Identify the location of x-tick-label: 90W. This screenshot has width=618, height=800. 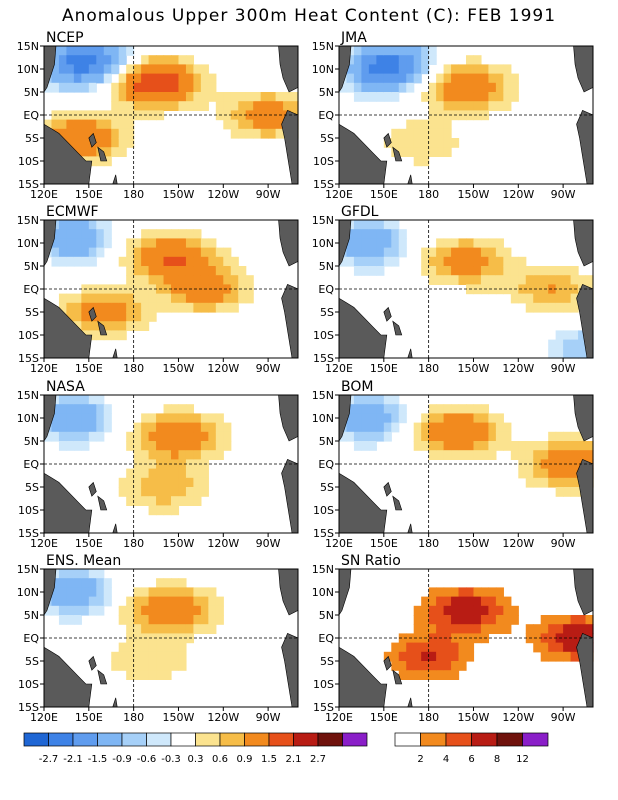
(268, 368).